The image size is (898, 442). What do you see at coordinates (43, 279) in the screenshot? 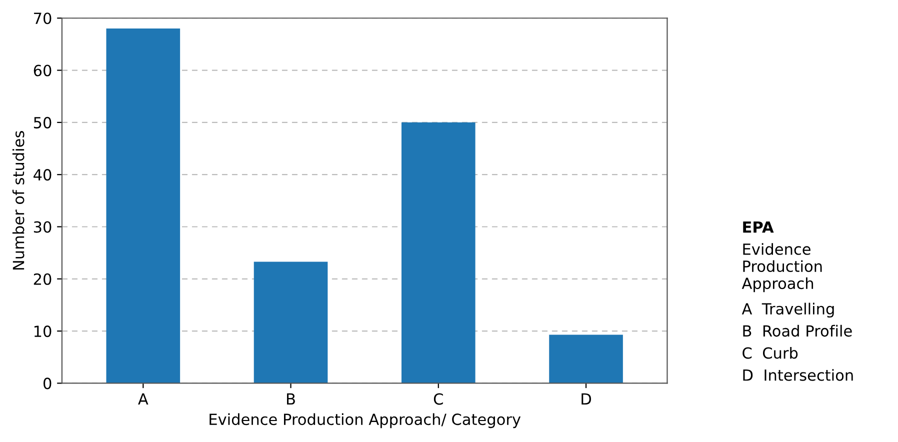
I see `y-tick-label: 20` at bounding box center [43, 279].